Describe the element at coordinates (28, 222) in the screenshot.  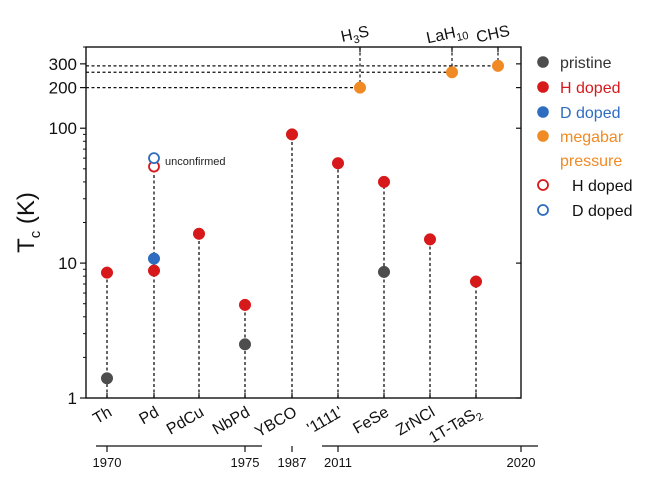
I see `y-axis-label: Tc (K)` at that location.